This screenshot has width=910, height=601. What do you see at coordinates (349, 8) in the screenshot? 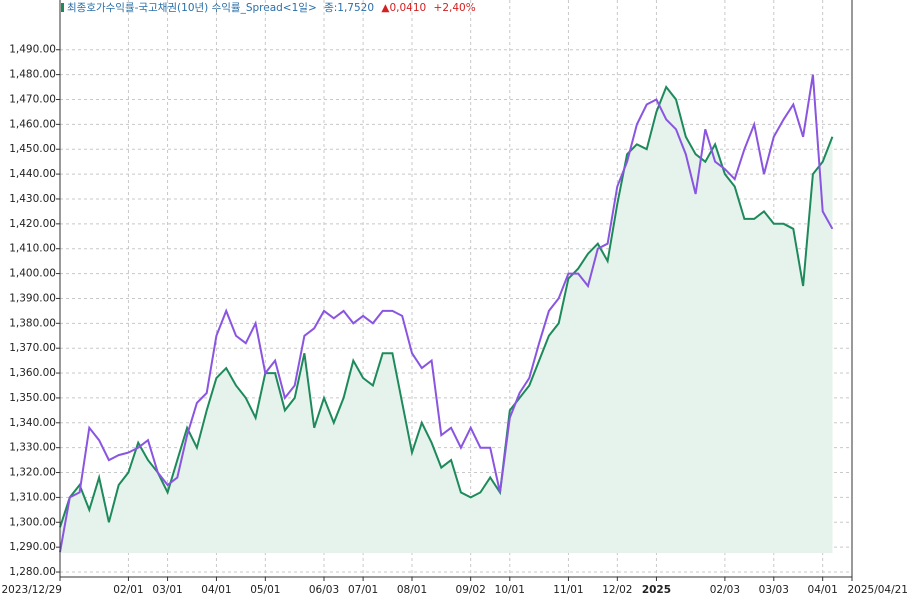
I see `last-value: 종:1,7520` at bounding box center [349, 8].